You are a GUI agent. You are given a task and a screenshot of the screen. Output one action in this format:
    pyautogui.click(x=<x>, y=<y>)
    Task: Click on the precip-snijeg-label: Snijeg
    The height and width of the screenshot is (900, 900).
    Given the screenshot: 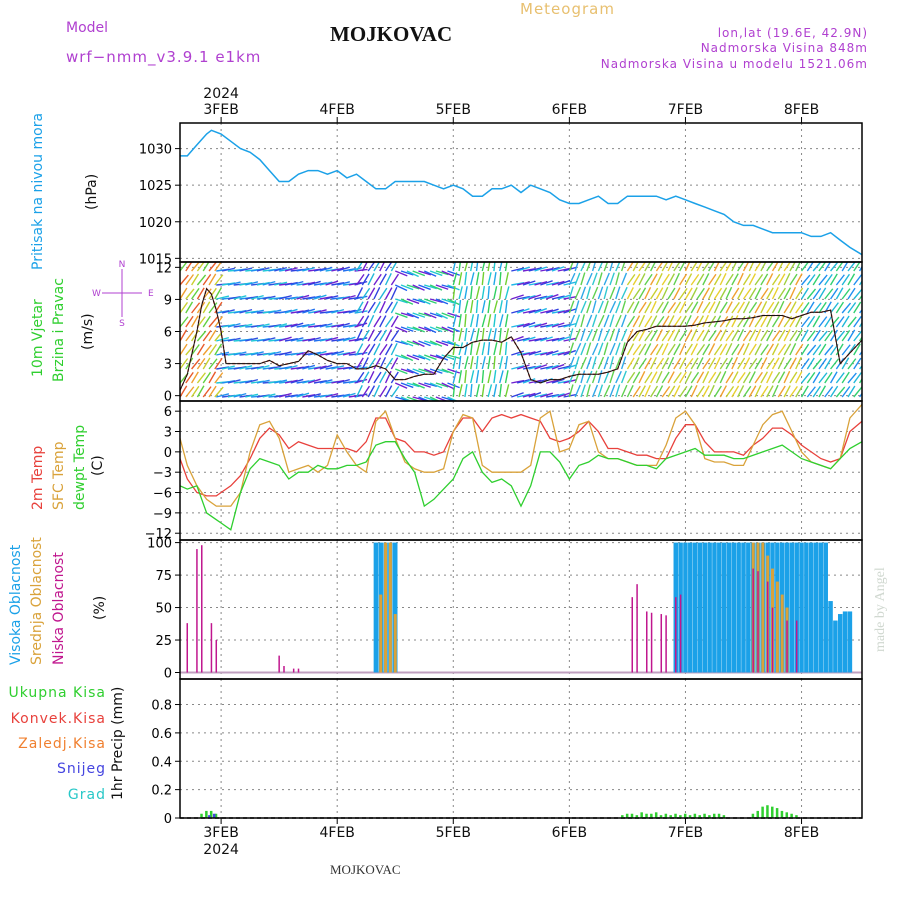 What is the action you would take?
    pyautogui.click(x=81, y=769)
    